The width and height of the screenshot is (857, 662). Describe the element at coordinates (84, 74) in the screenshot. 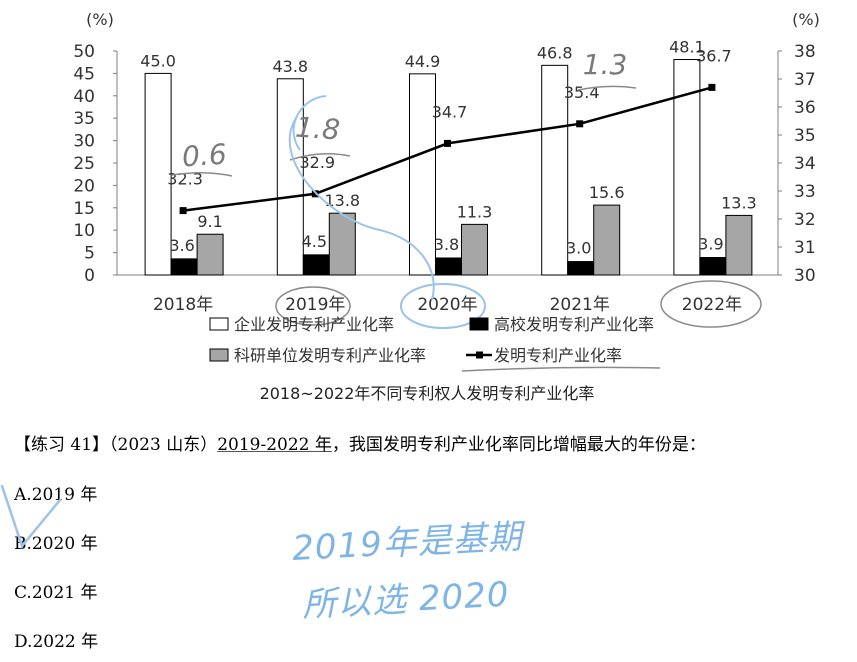

I see `left-tick-label: 45` at that location.